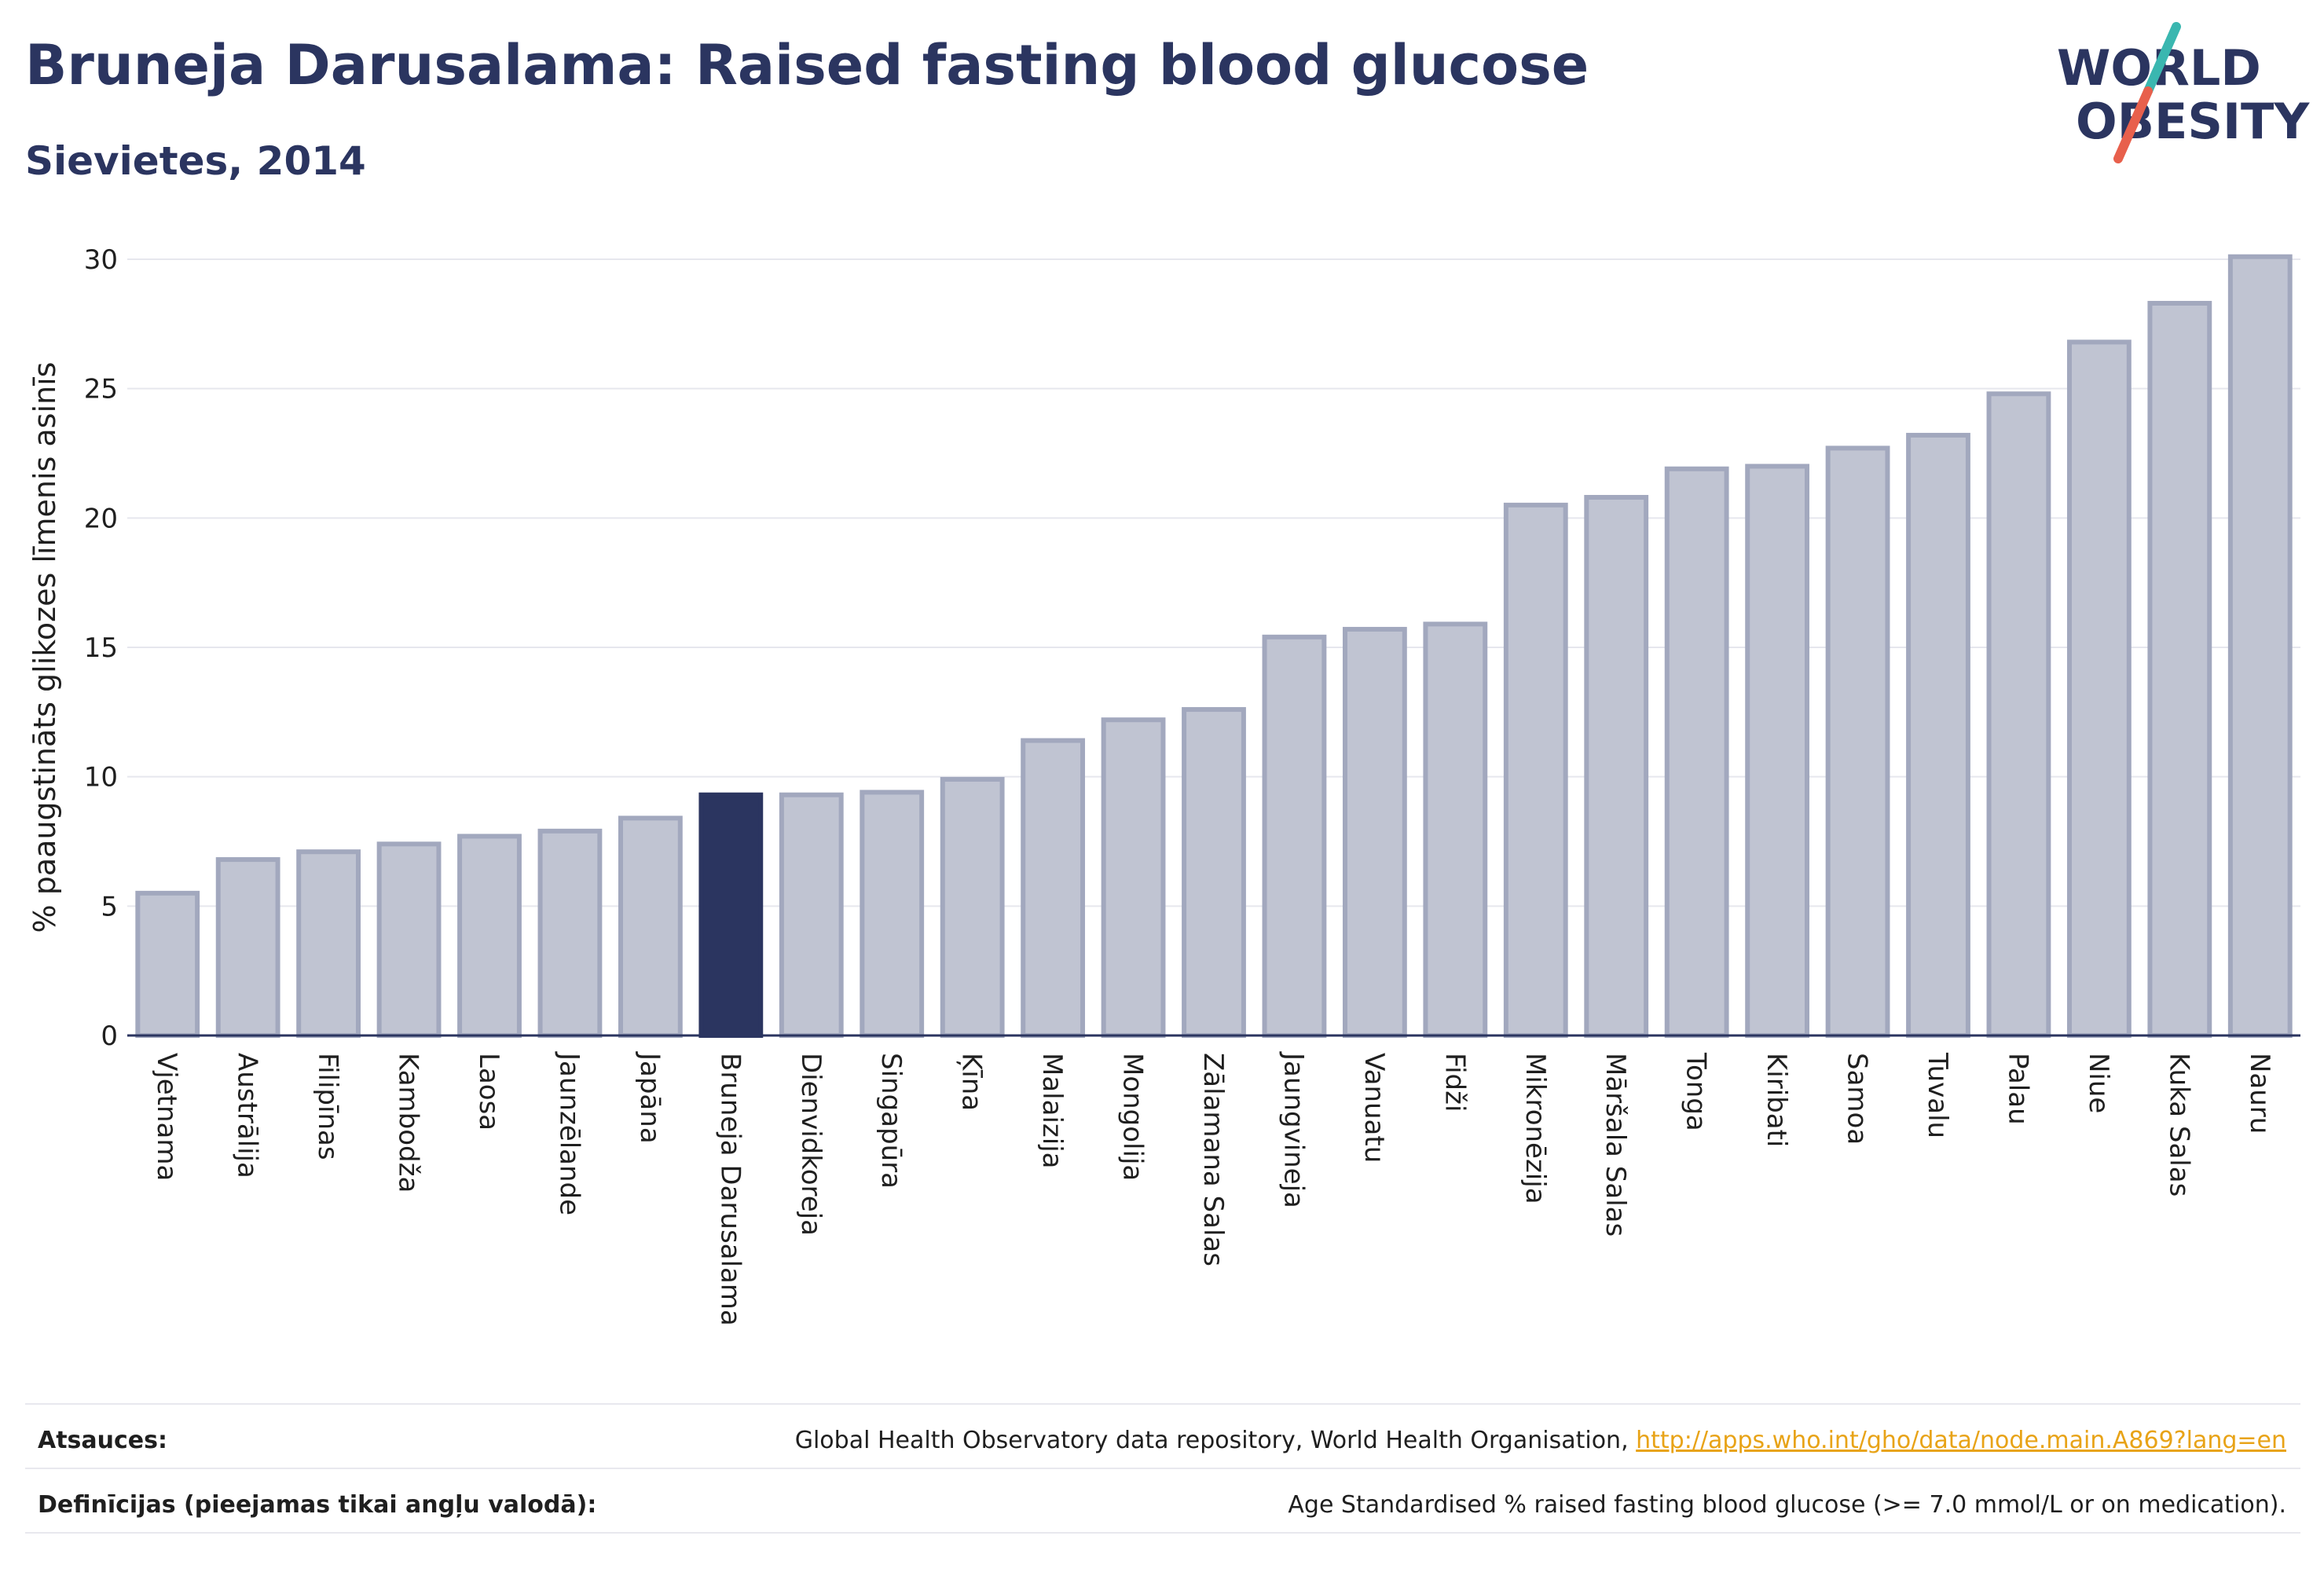 The width and height of the screenshot is (2324, 1576). Describe the element at coordinates (1374, 1108) in the screenshot. I see `x-tick-label: Vanuatu` at that location.